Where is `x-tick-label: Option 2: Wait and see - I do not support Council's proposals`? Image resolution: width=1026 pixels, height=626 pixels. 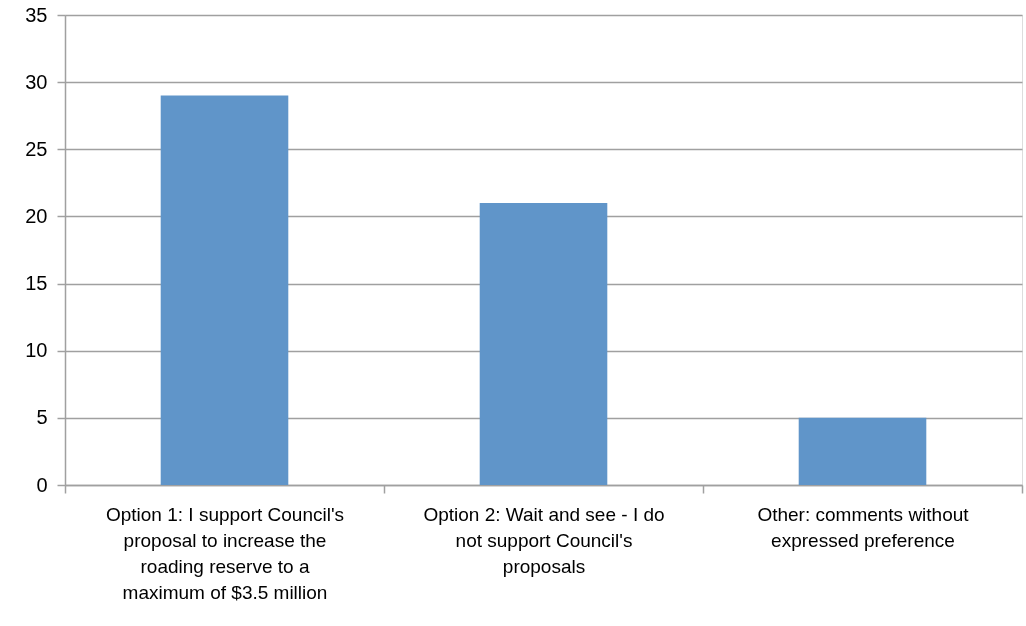
x-tick-label: Option 2: Wait and see - I do not support Council's proposals is located at coordinates (544, 540).